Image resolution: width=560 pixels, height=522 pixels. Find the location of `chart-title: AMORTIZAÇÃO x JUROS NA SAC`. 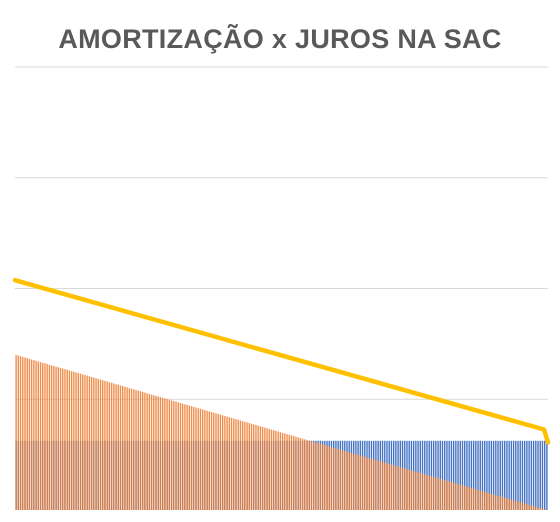

chart-title: AMORTIZAÇÃO x JUROS NA SAC is located at coordinates (280, 39).